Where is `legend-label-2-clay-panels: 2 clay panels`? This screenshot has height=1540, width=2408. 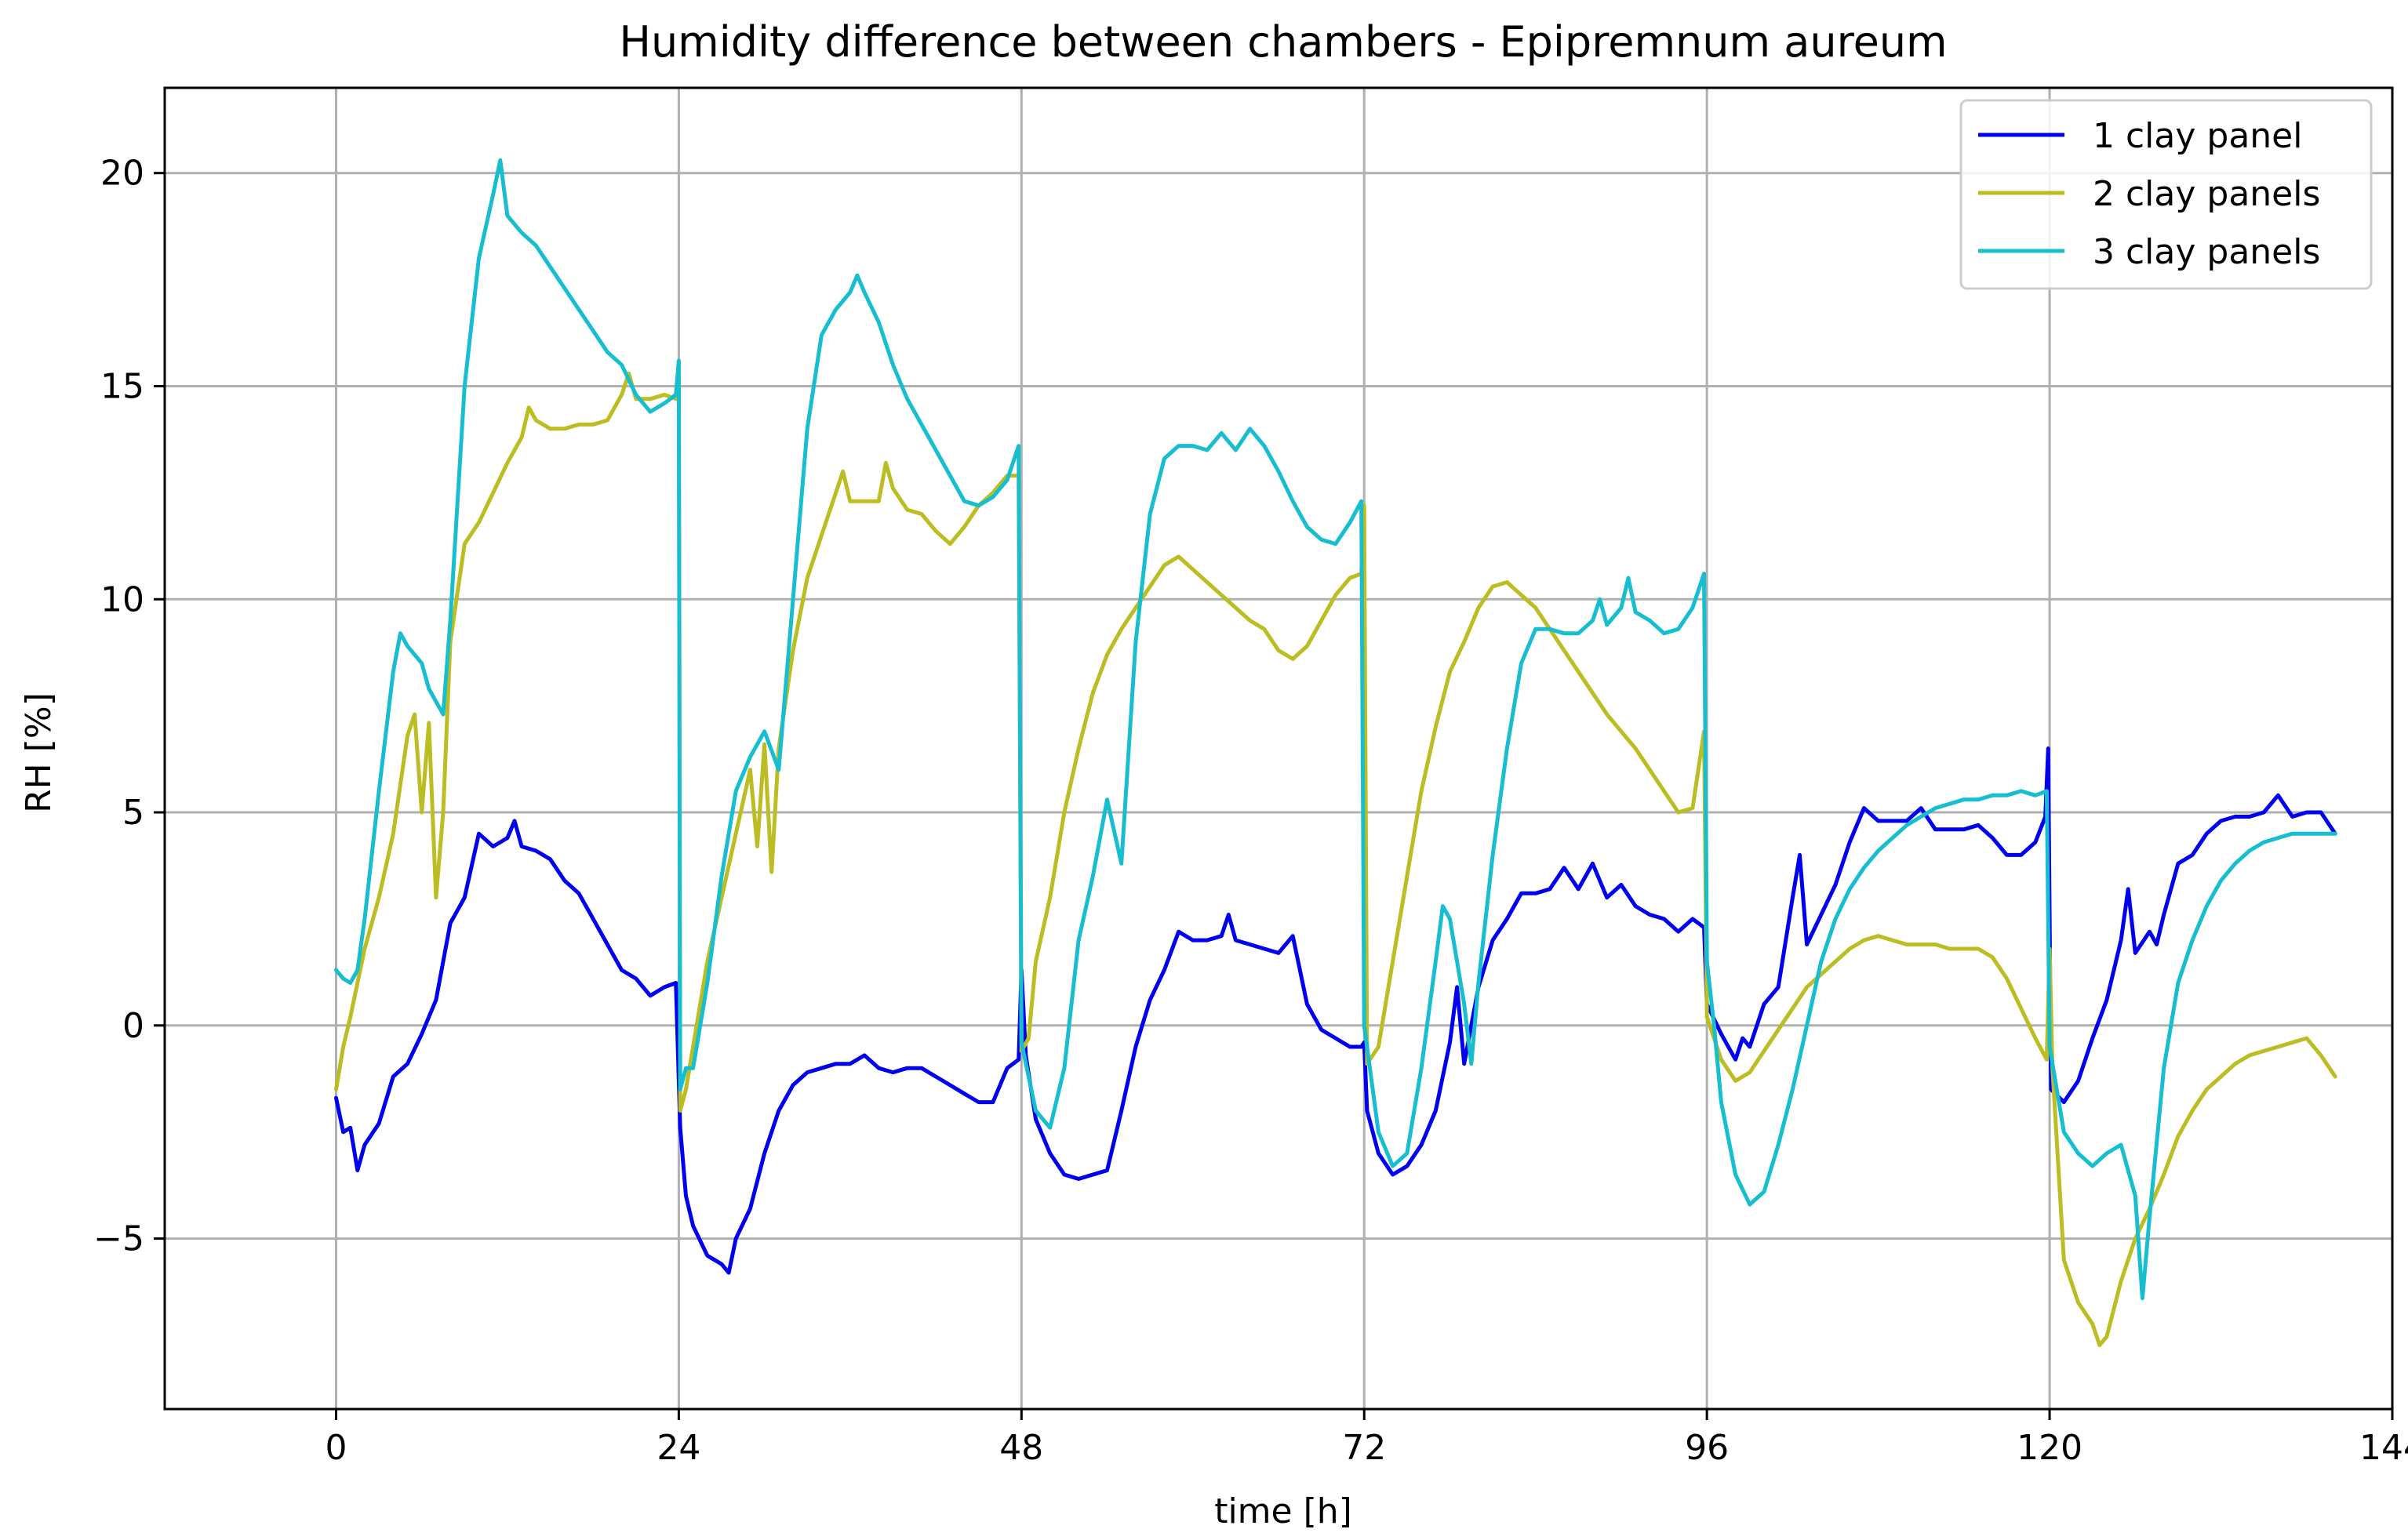
legend-label-2-clay-panels: 2 clay panels is located at coordinates (2206, 194).